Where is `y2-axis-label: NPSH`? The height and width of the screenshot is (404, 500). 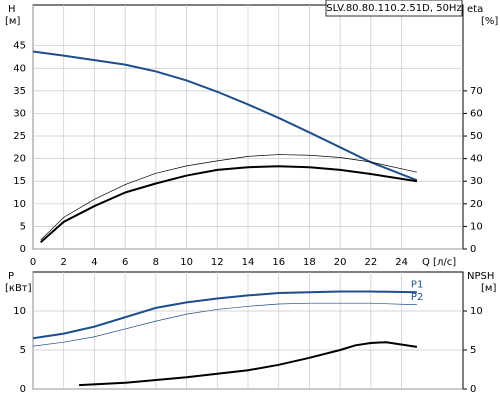 y2-axis-label: NPSH is located at coordinates (480, 276).